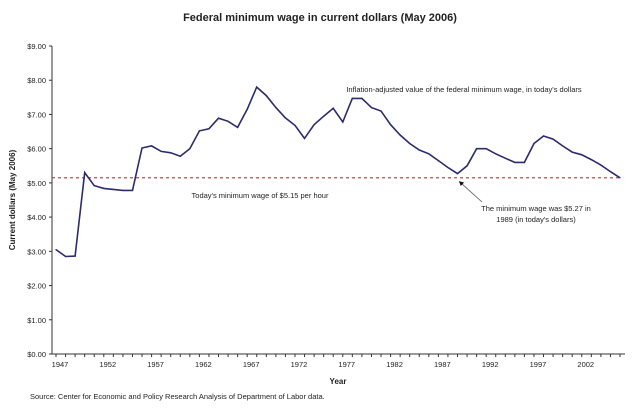 The height and width of the screenshot is (409, 640). Describe the element at coordinates (585, 364) in the screenshot. I see `x-tick-label: 2002` at that location.